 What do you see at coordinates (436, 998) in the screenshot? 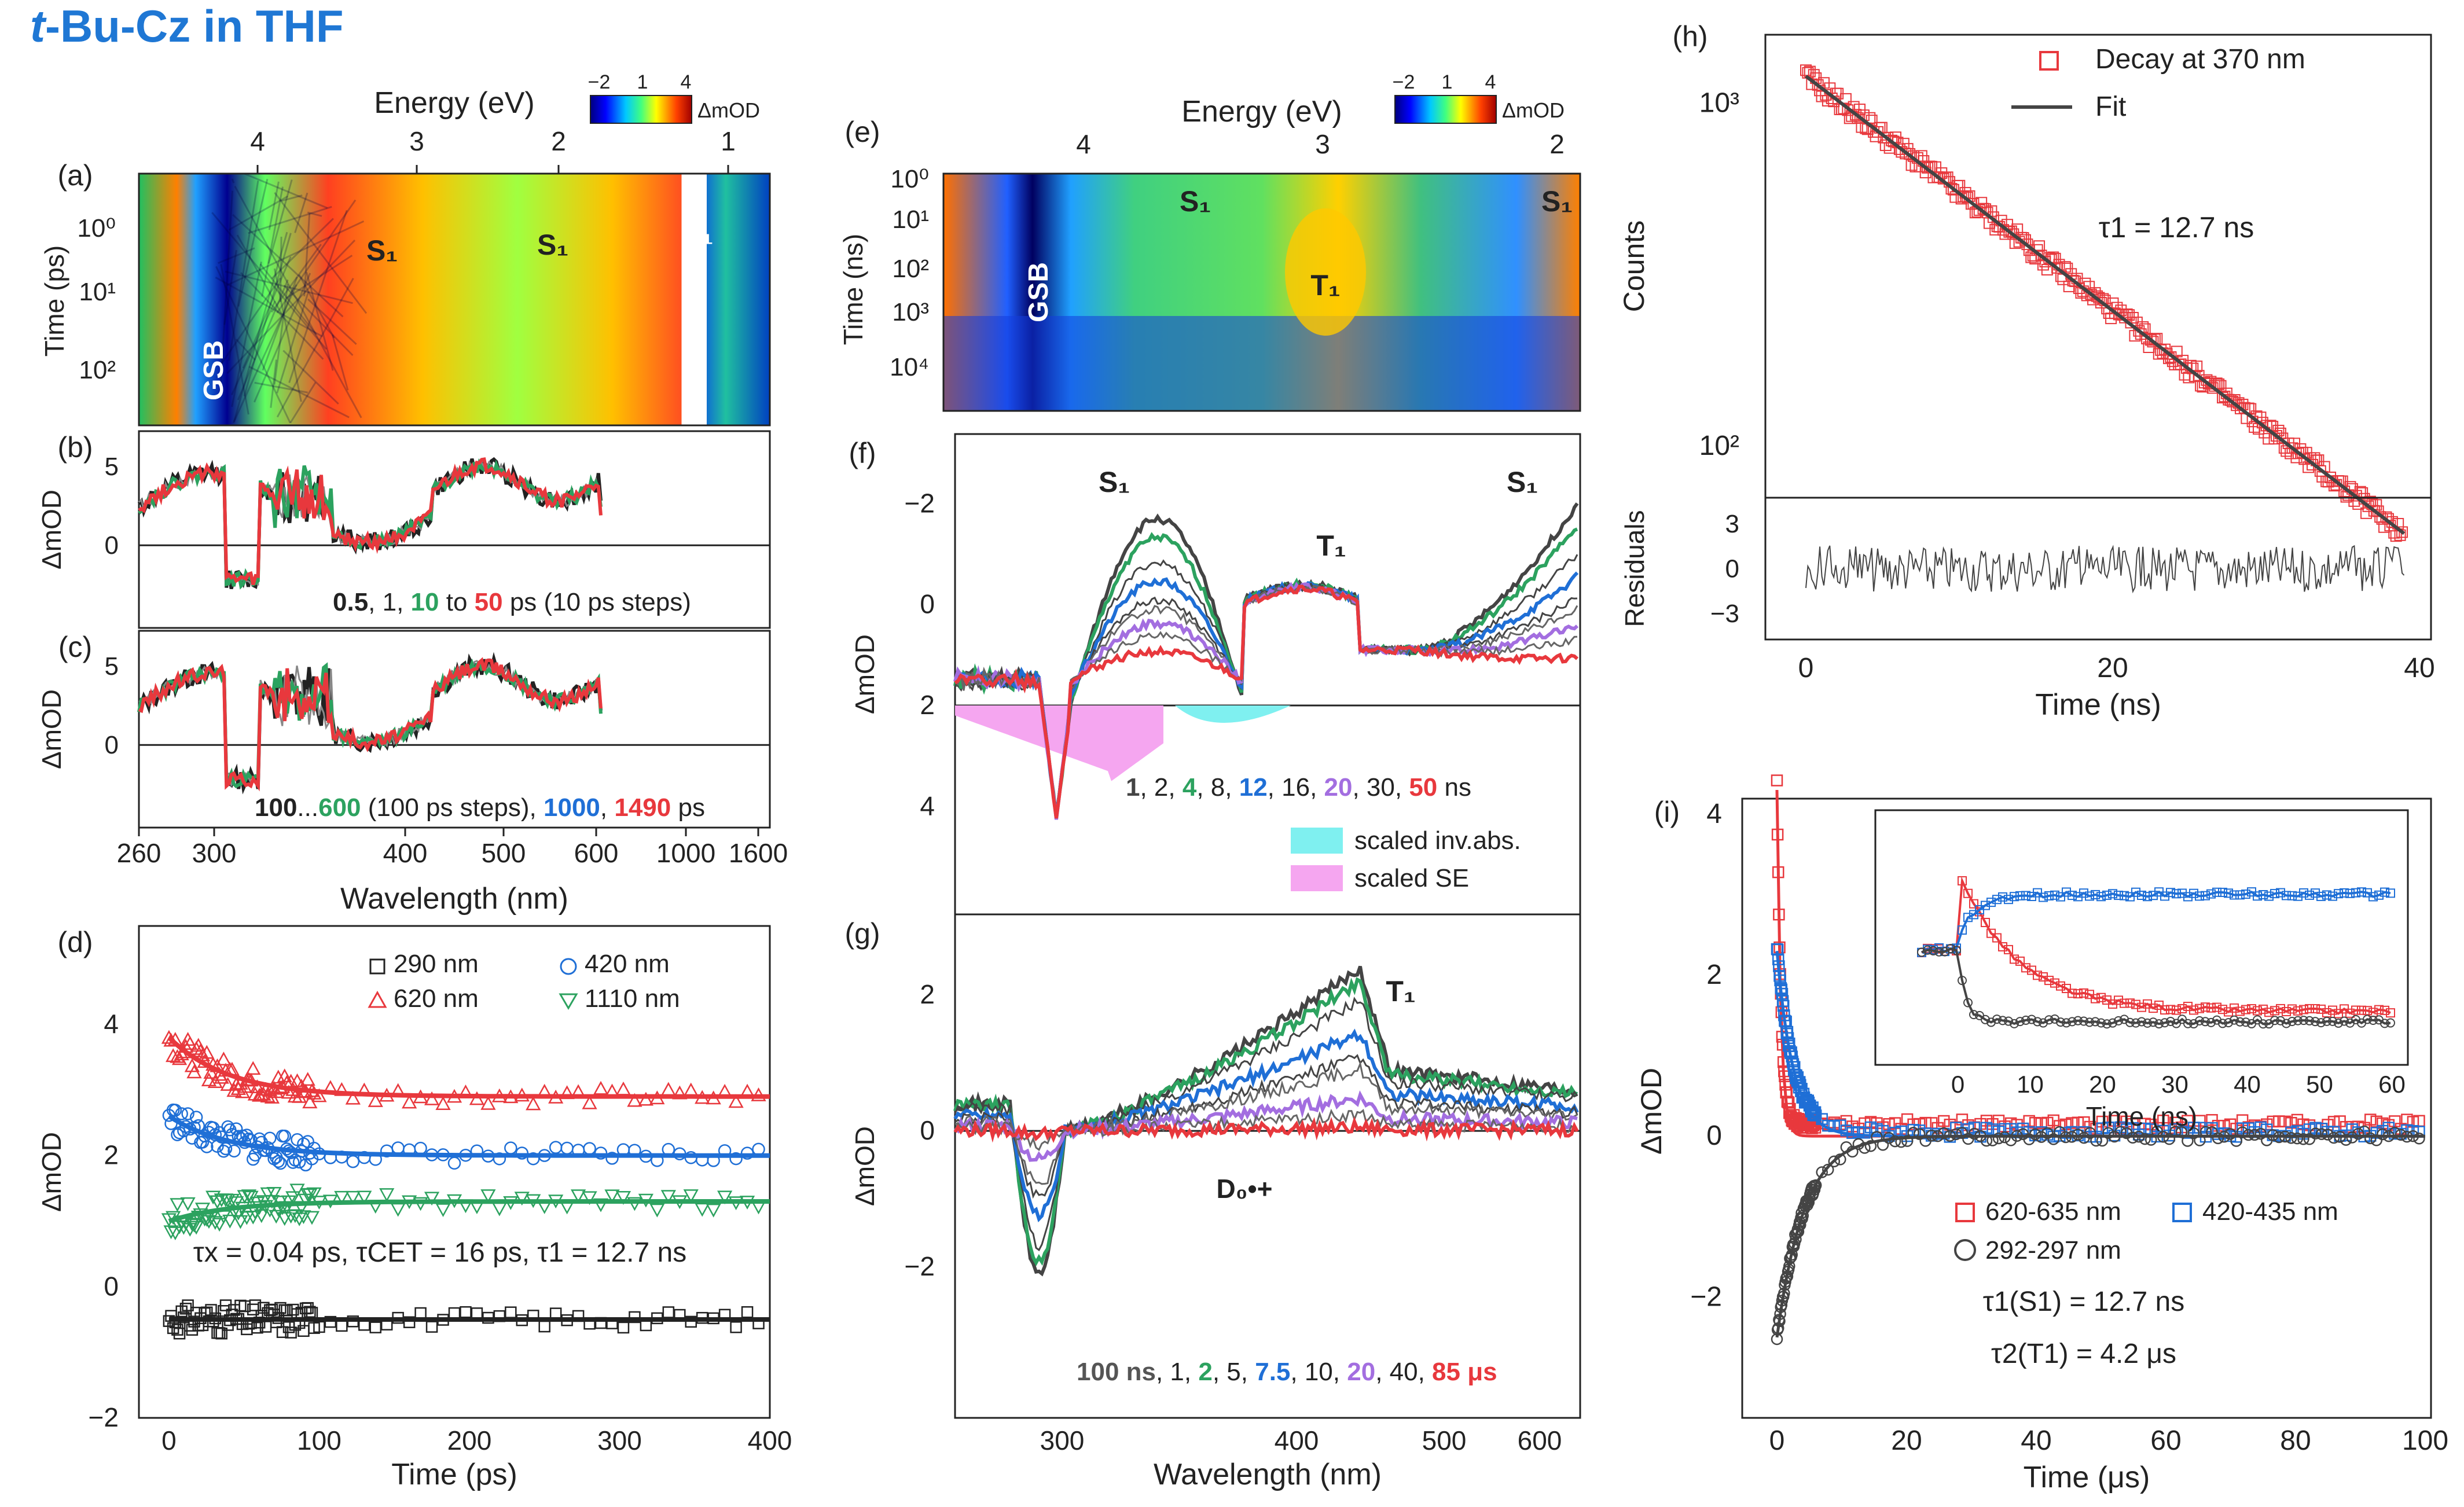
I see `legend-label: 620 nm` at bounding box center [436, 998].